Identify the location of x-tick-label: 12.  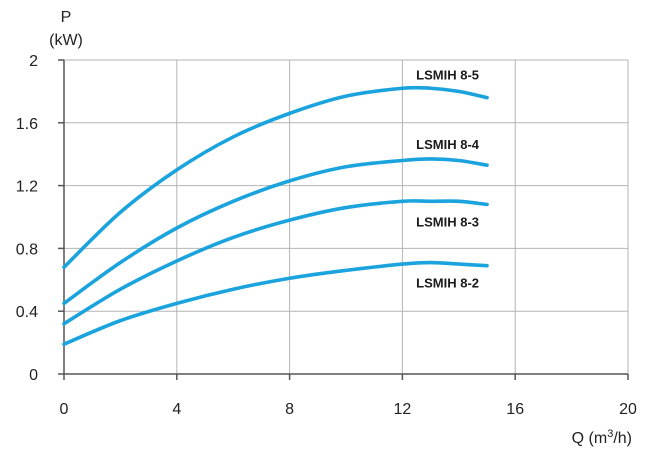
(403, 409).